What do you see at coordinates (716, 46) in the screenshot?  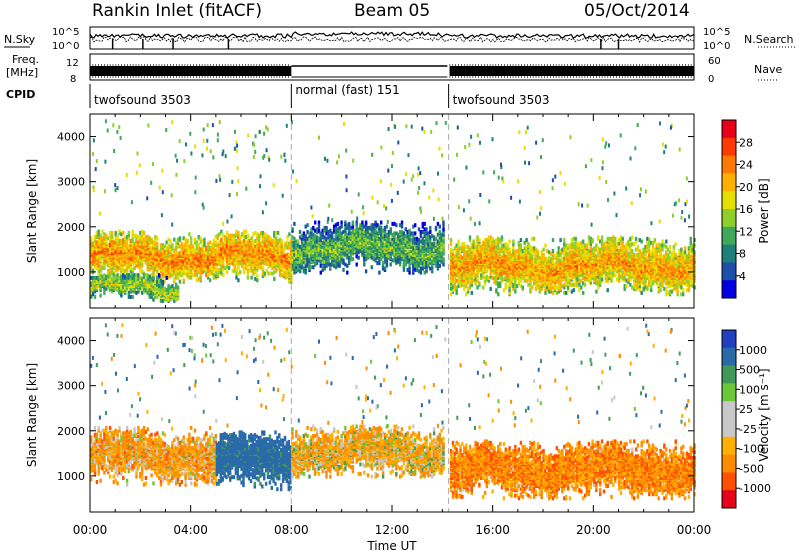 I see `nsearch-tick-bottom: 10^0` at bounding box center [716, 46].